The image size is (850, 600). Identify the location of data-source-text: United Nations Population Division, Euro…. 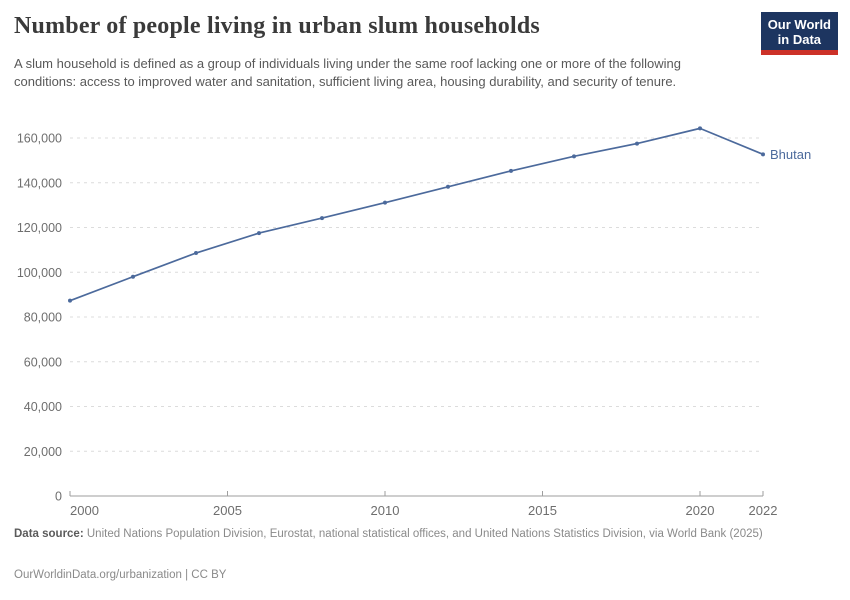
(423, 534).